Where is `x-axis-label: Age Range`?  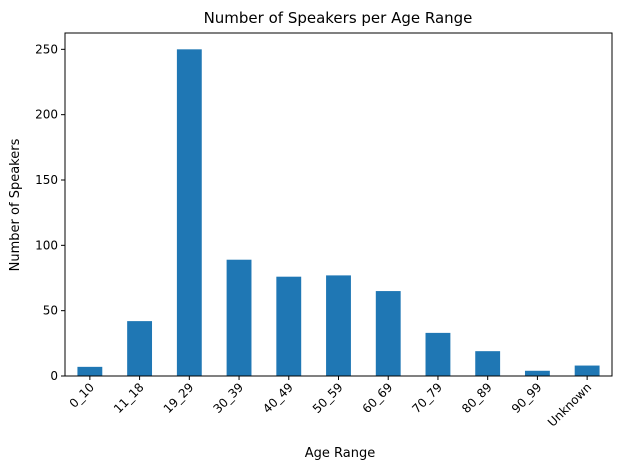 x-axis-label: Age Range is located at coordinates (340, 453).